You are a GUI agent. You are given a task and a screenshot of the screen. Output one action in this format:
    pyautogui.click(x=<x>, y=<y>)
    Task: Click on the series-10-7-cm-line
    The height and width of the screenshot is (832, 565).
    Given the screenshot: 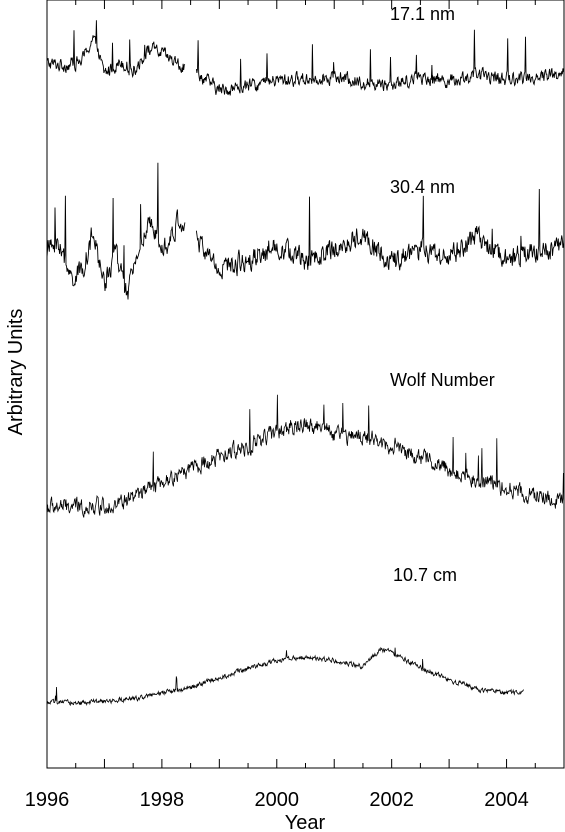 What is the action you would take?
    pyautogui.click(x=285, y=676)
    